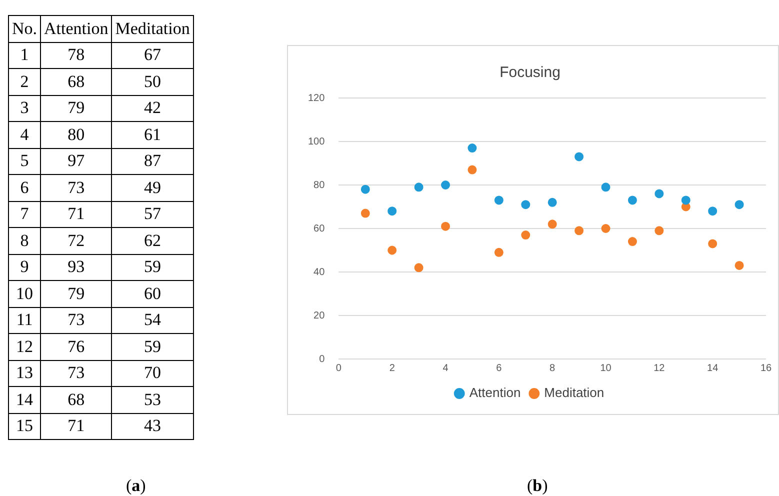 The width and height of the screenshot is (779, 496). I want to click on x-tick-label: 14, so click(713, 368).